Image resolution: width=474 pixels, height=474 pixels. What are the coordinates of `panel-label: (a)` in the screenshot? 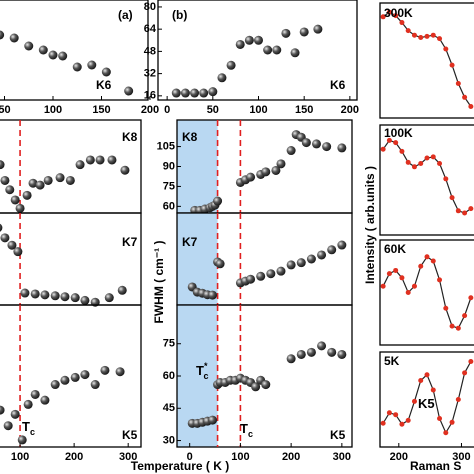 It's located at (125, 15).